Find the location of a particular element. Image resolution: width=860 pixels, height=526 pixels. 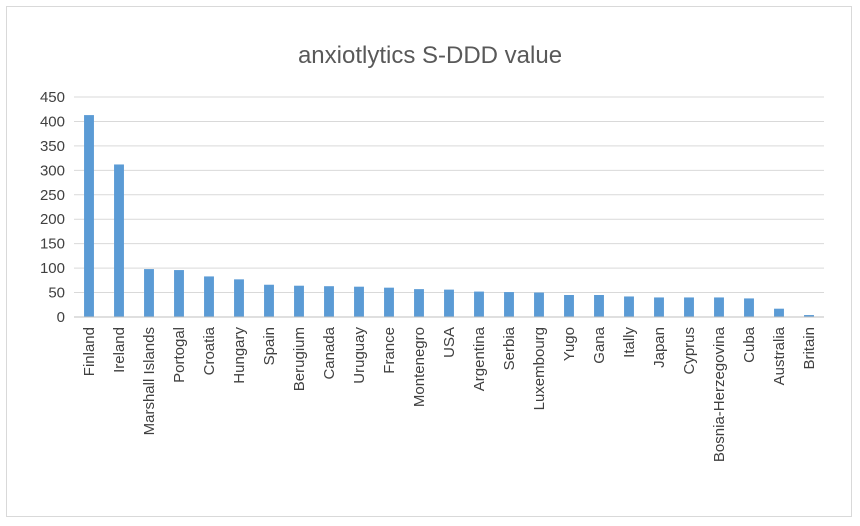

bar-itally is located at coordinates (629, 306).